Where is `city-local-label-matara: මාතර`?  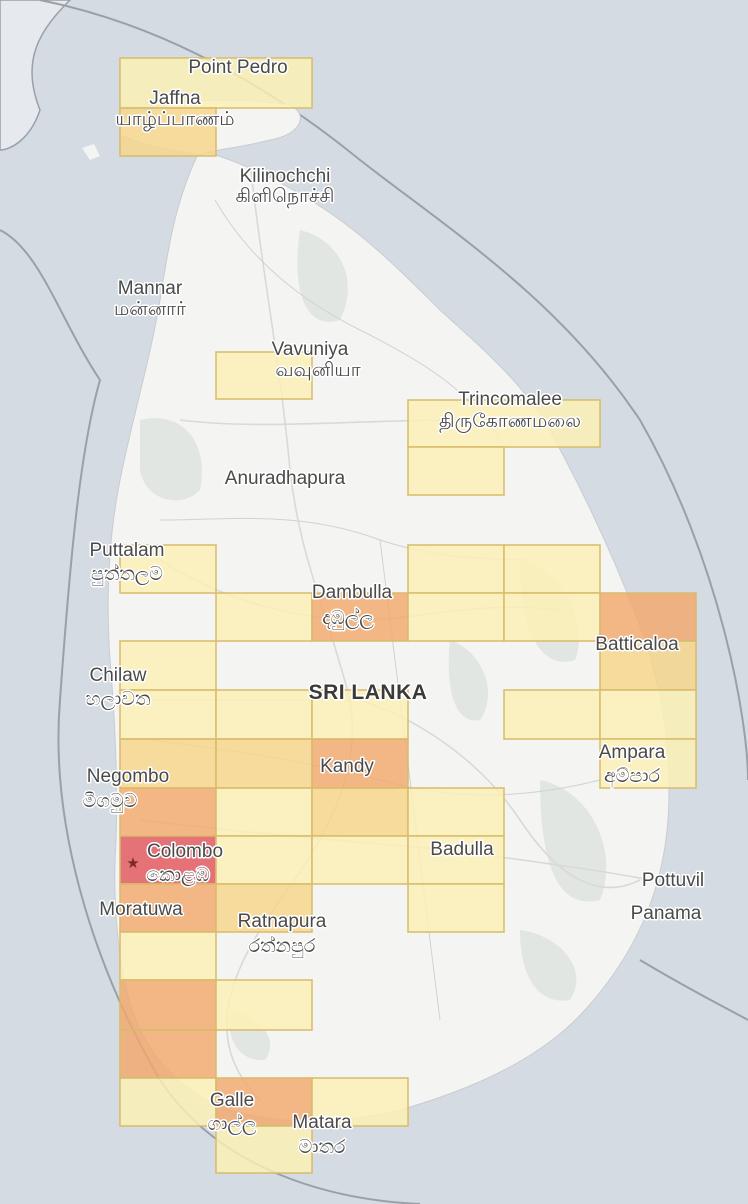
city-local-label-matara: මාතර is located at coordinates (322, 1147).